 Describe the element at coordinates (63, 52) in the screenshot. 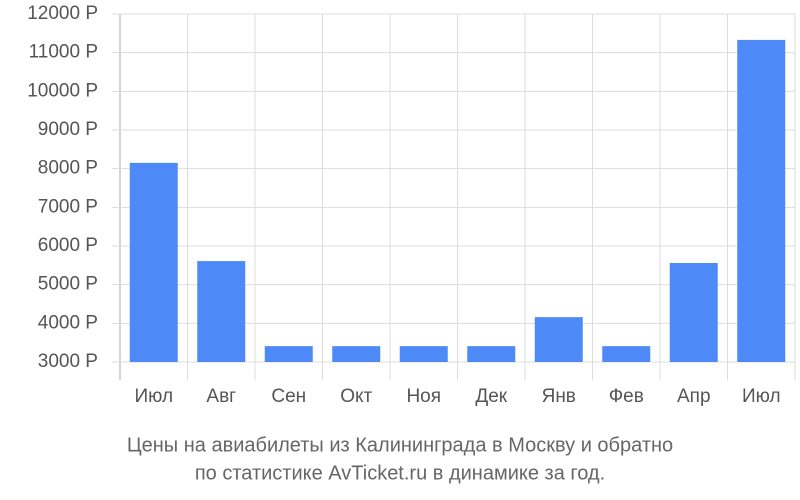

I see `y-tick-label: 11000 Р` at that location.